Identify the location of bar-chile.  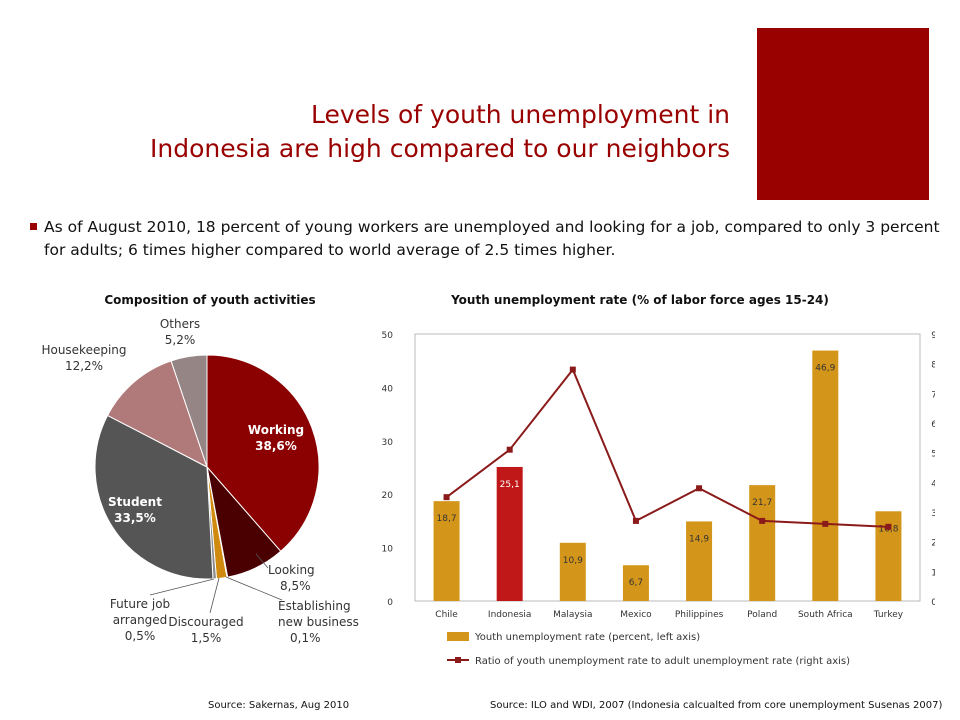
(446, 551).